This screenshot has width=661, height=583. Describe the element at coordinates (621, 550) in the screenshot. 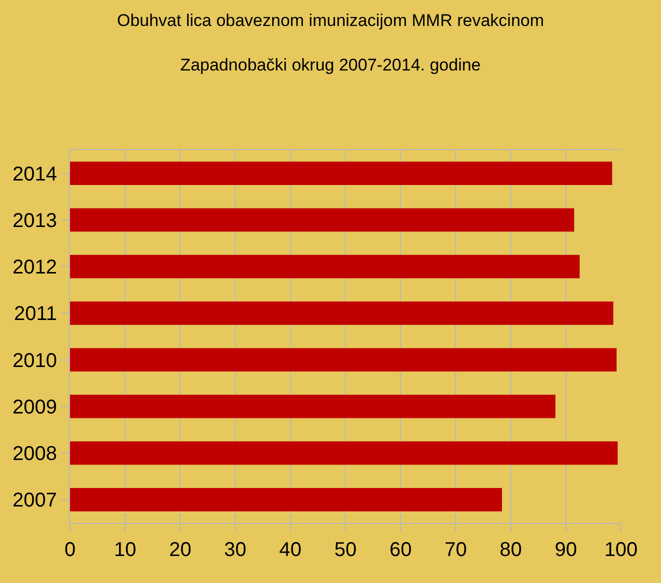

I see `x-tick-label: 100` at that location.